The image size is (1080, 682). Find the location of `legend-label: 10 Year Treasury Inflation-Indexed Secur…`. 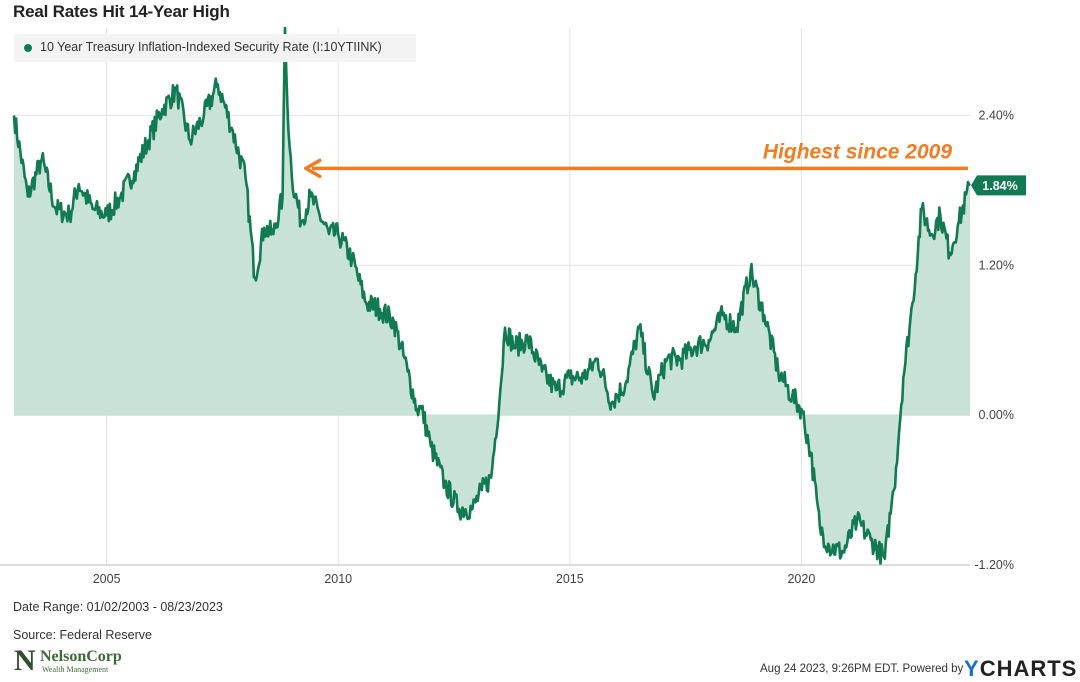

legend-label: 10 Year Treasury Inflation-Indexed Secur… is located at coordinates (211, 47).